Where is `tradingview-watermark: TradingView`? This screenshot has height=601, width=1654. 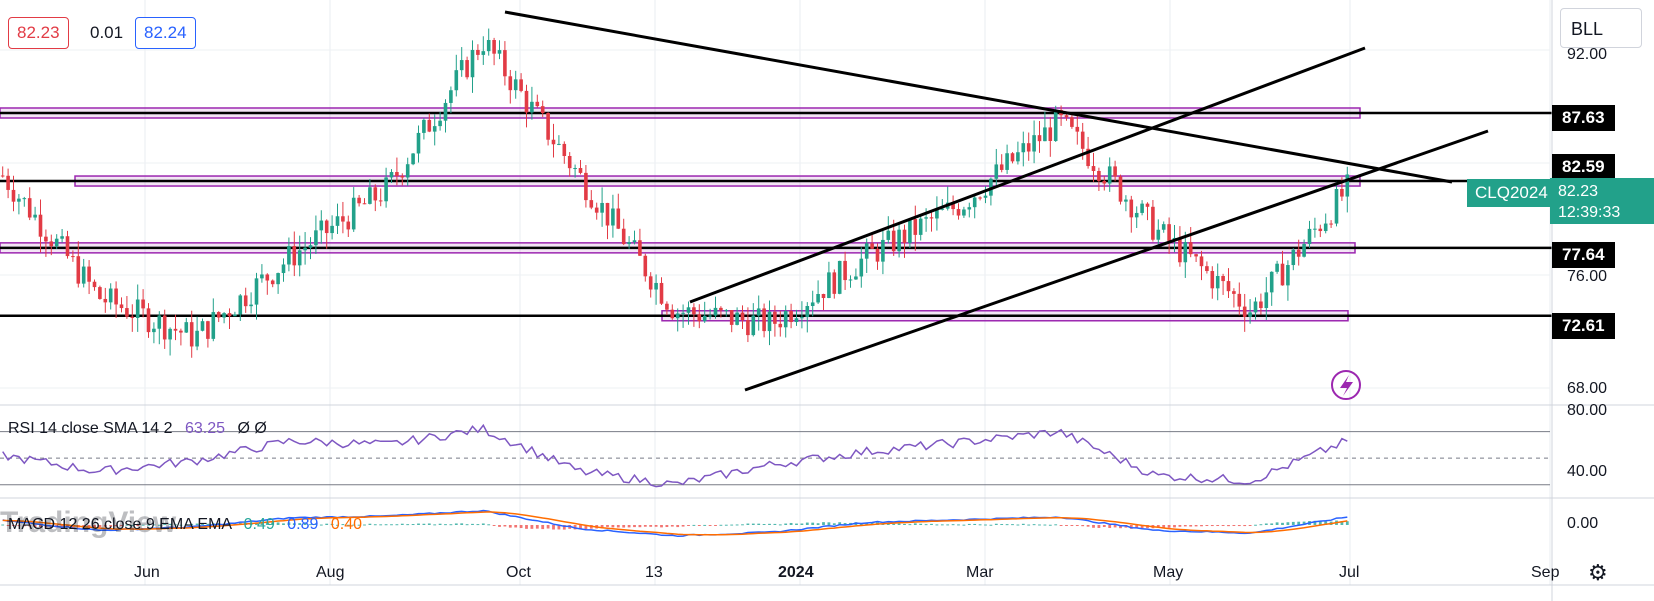 tradingview-watermark: TradingView is located at coordinates (88, 522).